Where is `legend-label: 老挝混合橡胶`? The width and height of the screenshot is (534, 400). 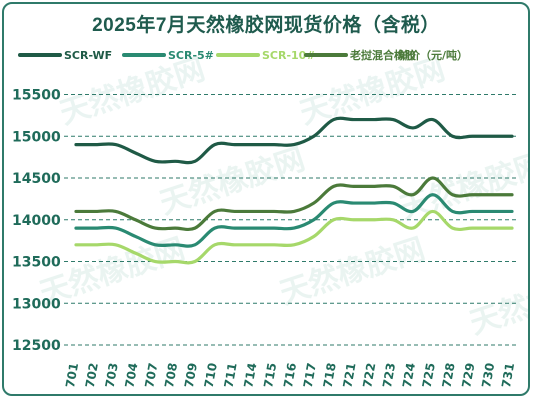 legend-label: 老挝混合橡胶 is located at coordinates (382, 55).